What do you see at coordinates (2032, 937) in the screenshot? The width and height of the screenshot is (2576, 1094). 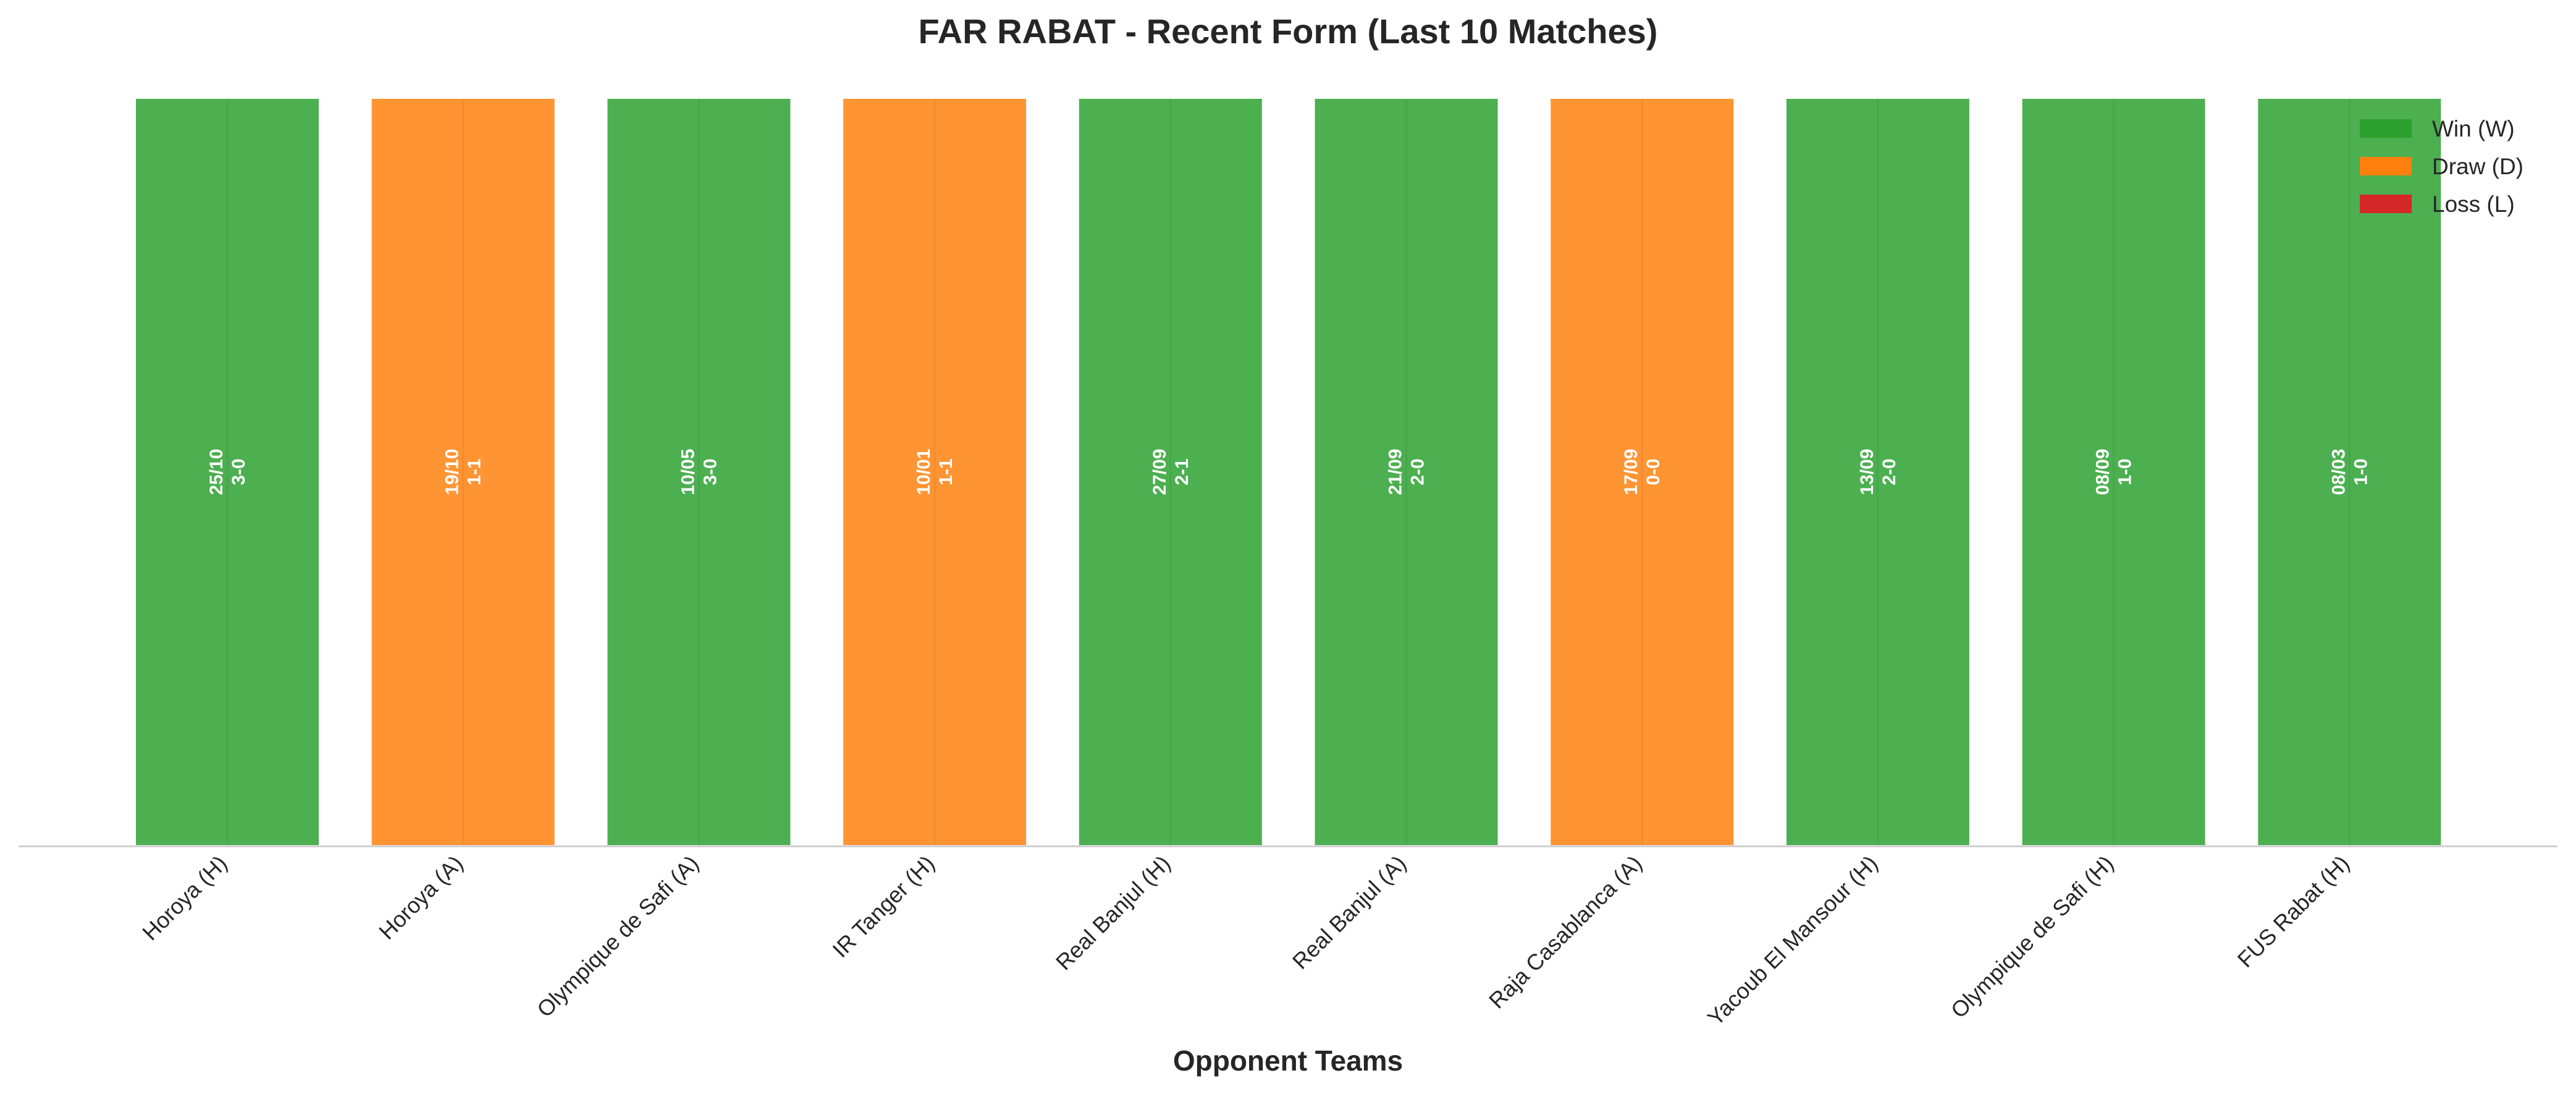 I see `x-tick-label: Olympique de Safi (H)` at bounding box center [2032, 937].